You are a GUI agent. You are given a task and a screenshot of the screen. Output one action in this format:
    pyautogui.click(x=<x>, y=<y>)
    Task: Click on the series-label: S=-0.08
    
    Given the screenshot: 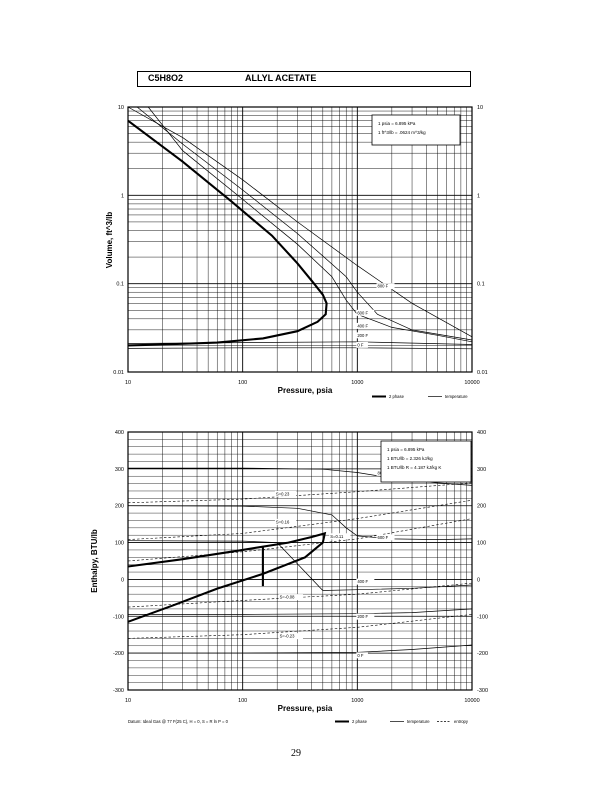 What is the action you would take?
    pyautogui.click(x=287, y=597)
    